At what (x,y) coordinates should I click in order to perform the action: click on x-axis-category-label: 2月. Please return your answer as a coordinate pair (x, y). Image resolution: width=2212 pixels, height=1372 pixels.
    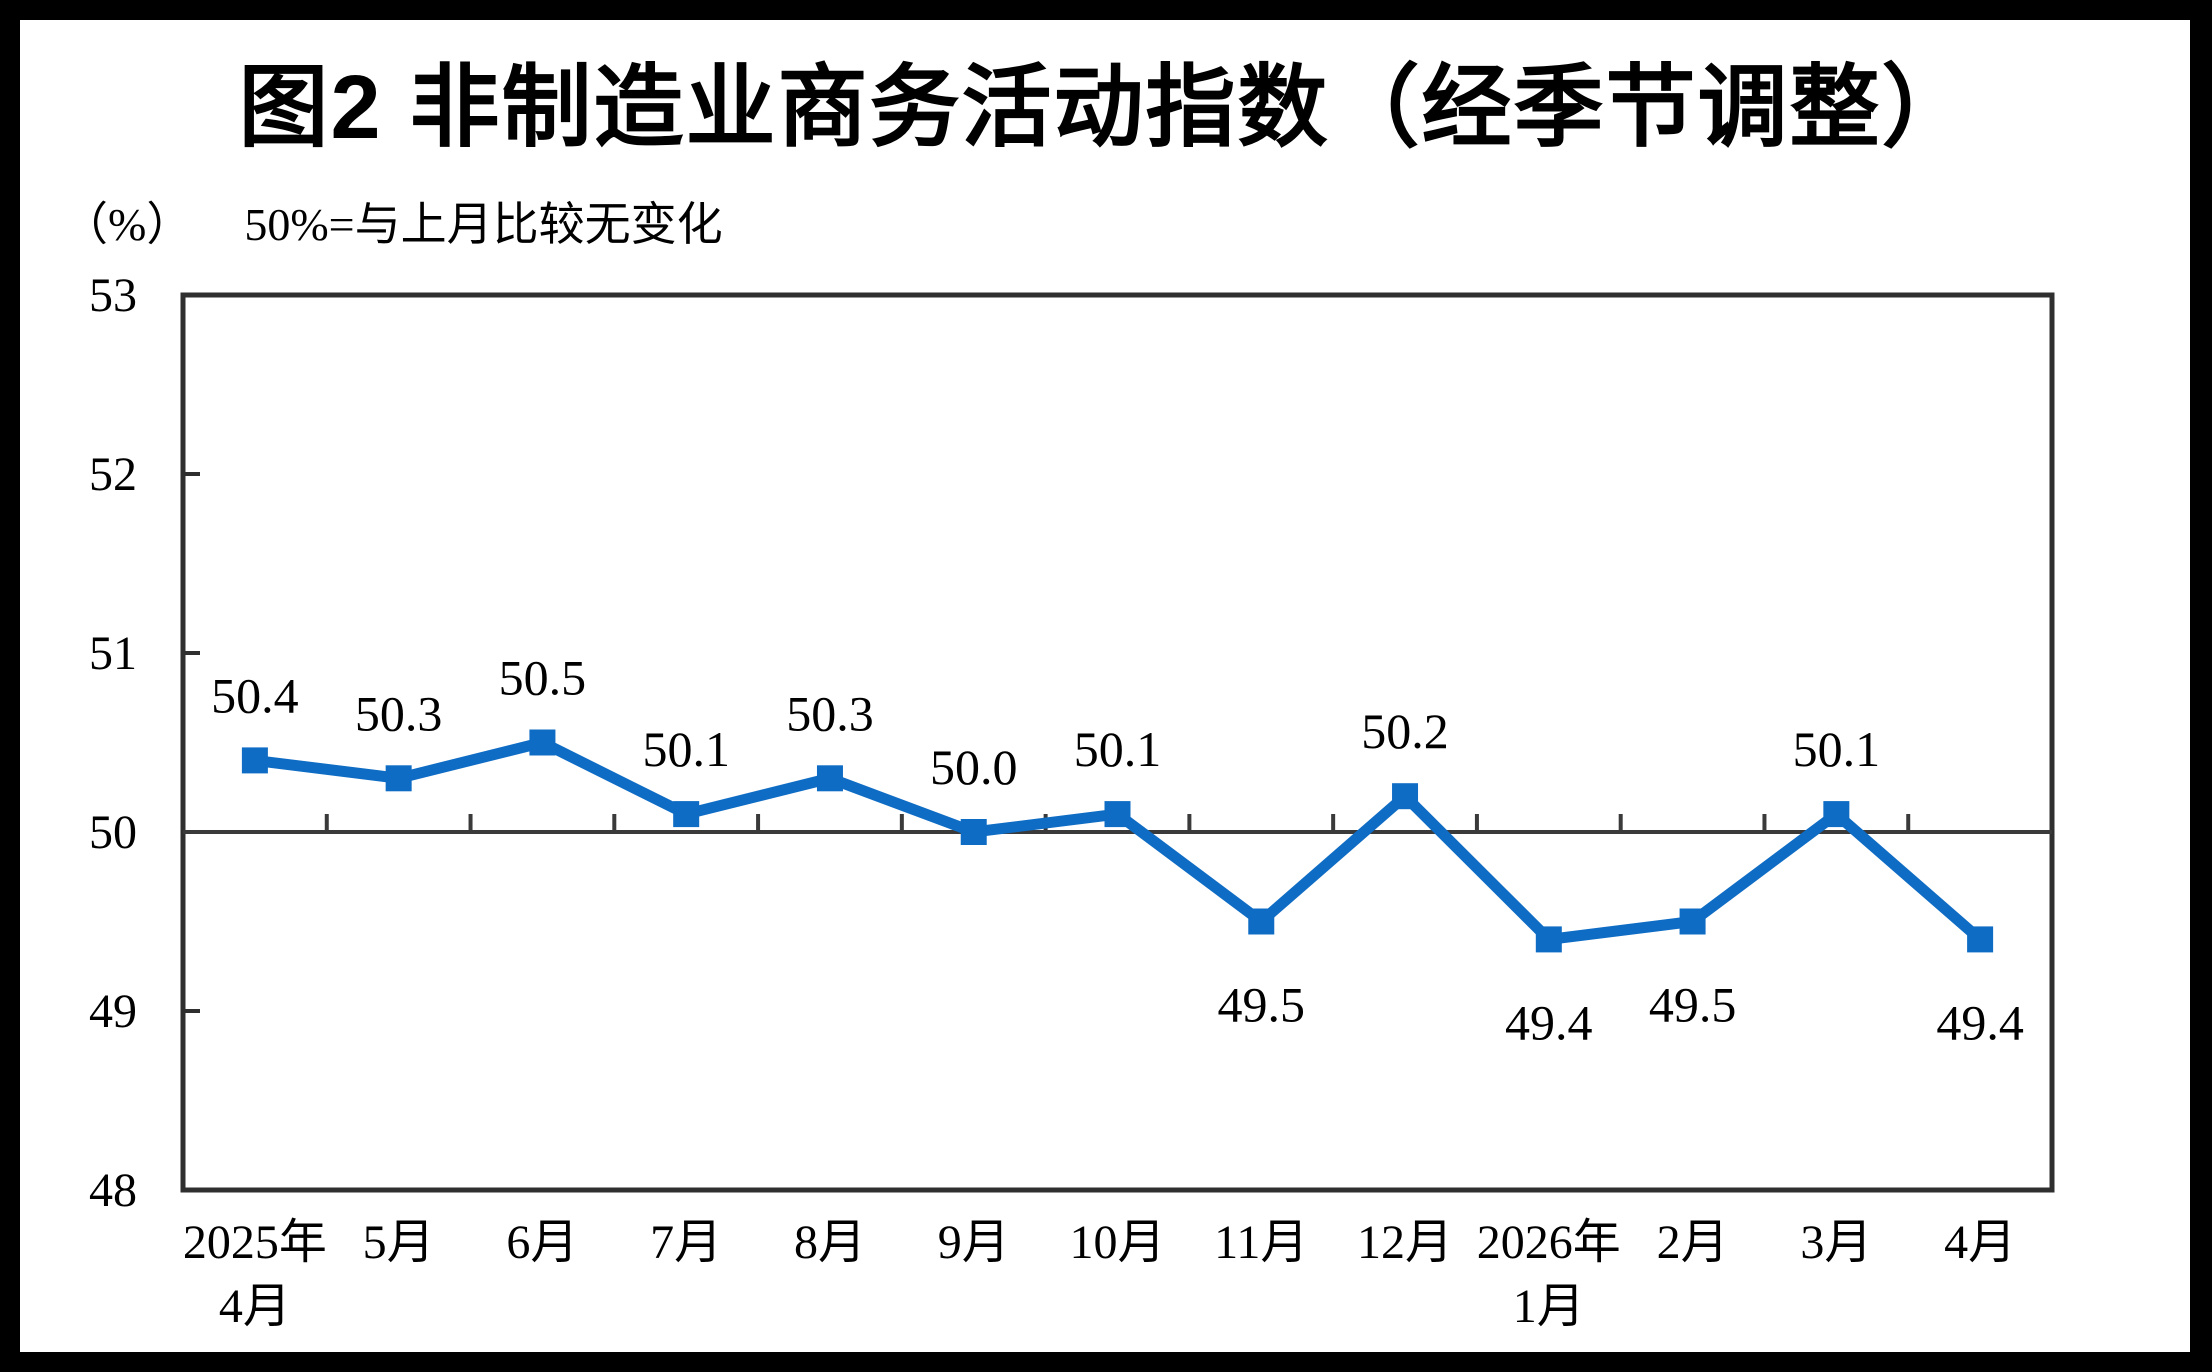
    Looking at the image, I should click on (1693, 1242).